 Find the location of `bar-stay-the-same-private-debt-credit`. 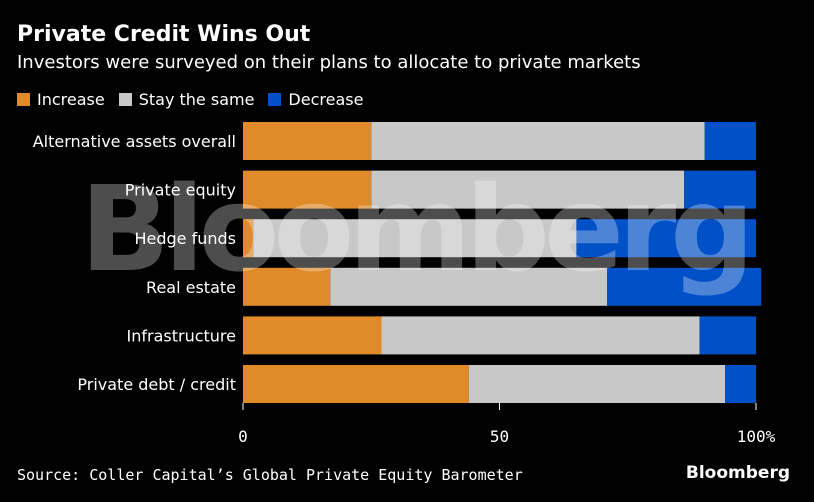

bar-stay-the-same-private-debt-credit is located at coordinates (597, 384).